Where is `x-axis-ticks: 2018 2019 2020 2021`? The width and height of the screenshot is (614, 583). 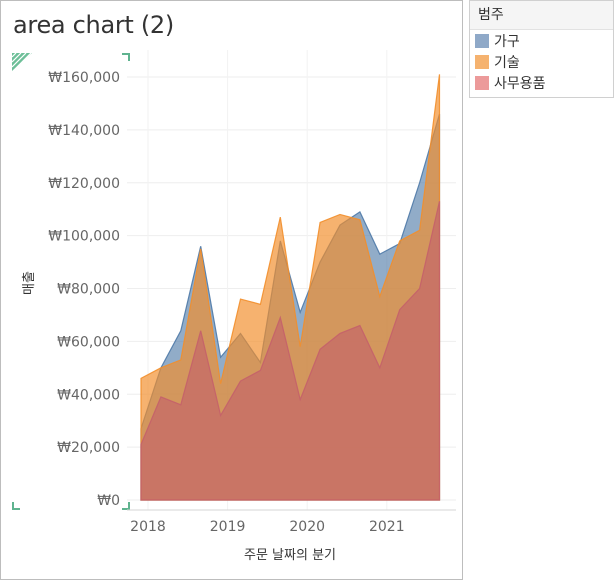
x-axis-ticks: 2018 2019 2020 2021 is located at coordinates (267, 527).